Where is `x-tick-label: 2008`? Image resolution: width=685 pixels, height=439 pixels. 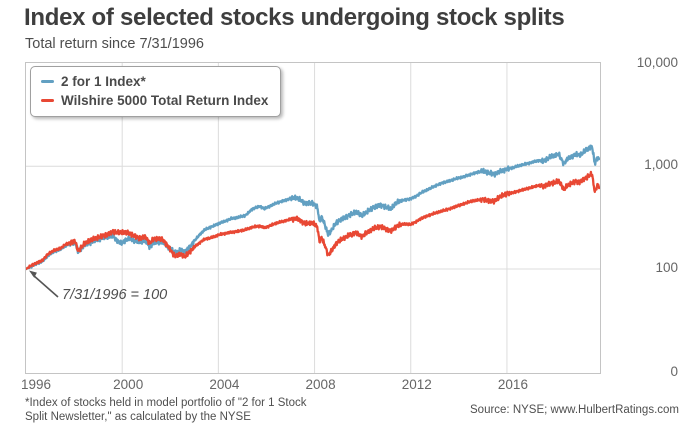
x-tick-label: 2008 is located at coordinates (320, 384).